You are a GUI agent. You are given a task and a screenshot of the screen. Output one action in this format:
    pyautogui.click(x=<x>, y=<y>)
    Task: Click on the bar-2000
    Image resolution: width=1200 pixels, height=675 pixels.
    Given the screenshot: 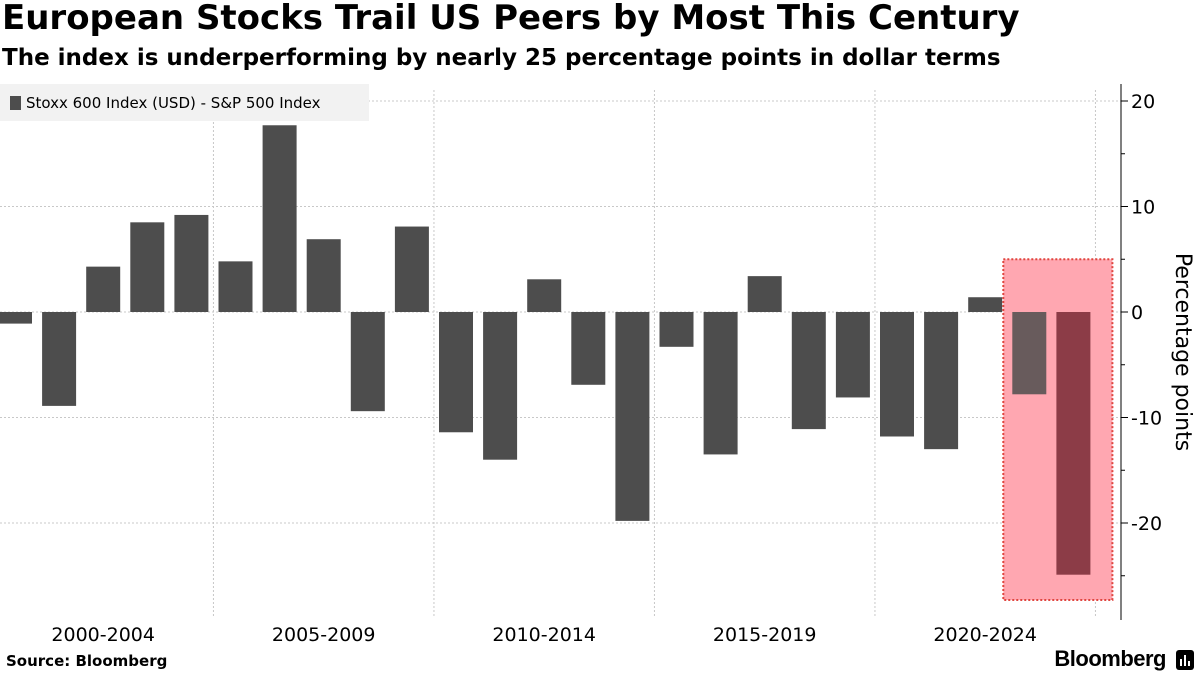 What is the action you would take?
    pyautogui.click(x=16, y=318)
    